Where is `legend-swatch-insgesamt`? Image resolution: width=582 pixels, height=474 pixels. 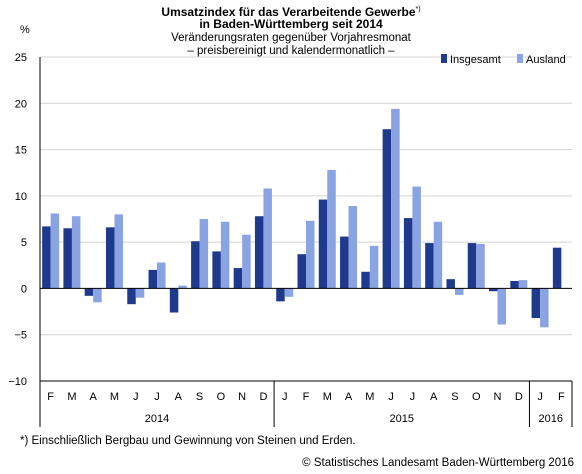 legend-swatch-insgesamt is located at coordinates (444, 58).